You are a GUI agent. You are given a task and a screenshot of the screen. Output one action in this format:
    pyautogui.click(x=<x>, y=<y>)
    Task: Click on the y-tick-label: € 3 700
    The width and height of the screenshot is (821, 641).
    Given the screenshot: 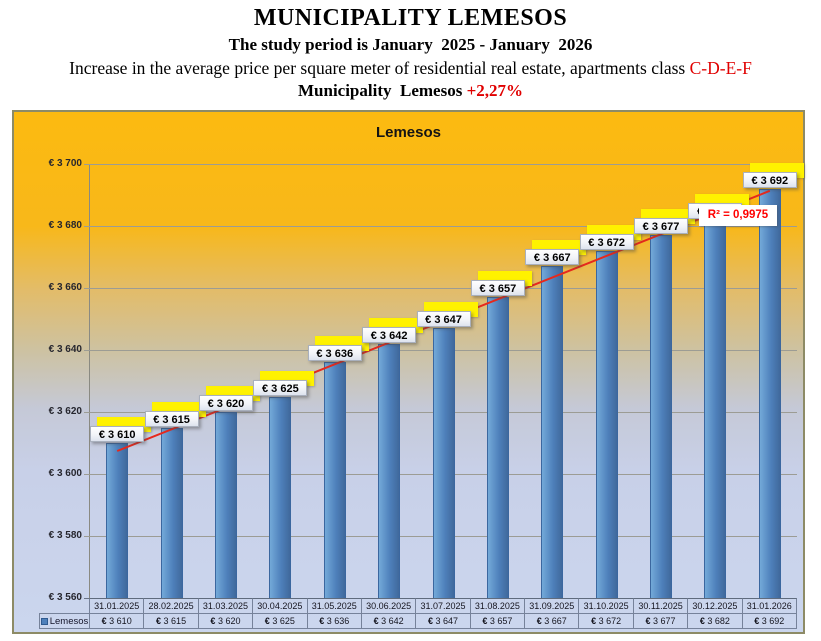 What is the action you would take?
    pyautogui.click(x=65, y=163)
    